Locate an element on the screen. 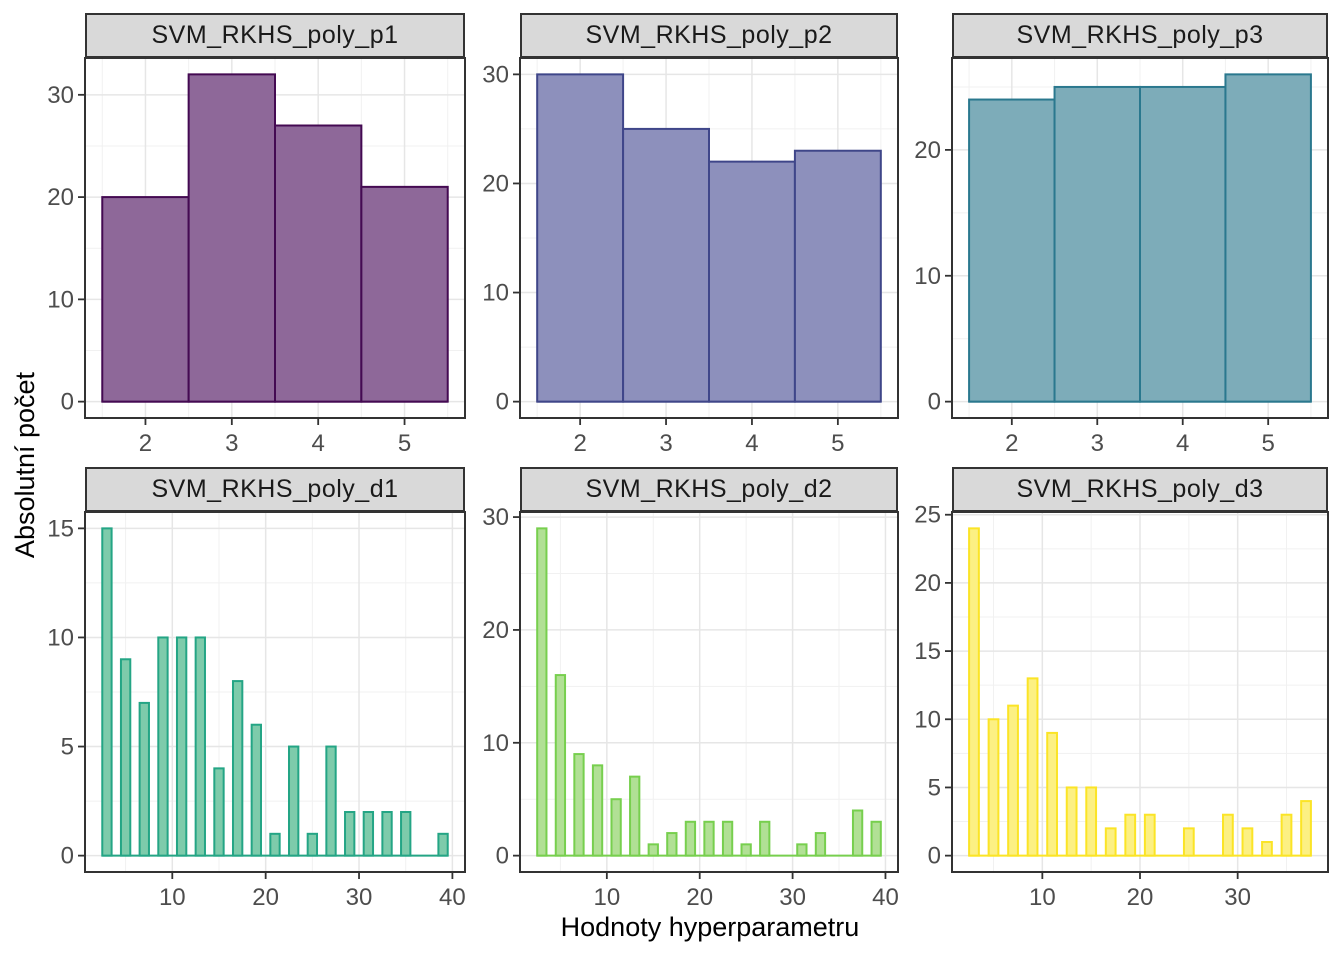 Image resolution: width=1344 pixels, height=960 pixels. facet-strip-title: SVM_RKHS_poly_p3 is located at coordinates (1140, 35).